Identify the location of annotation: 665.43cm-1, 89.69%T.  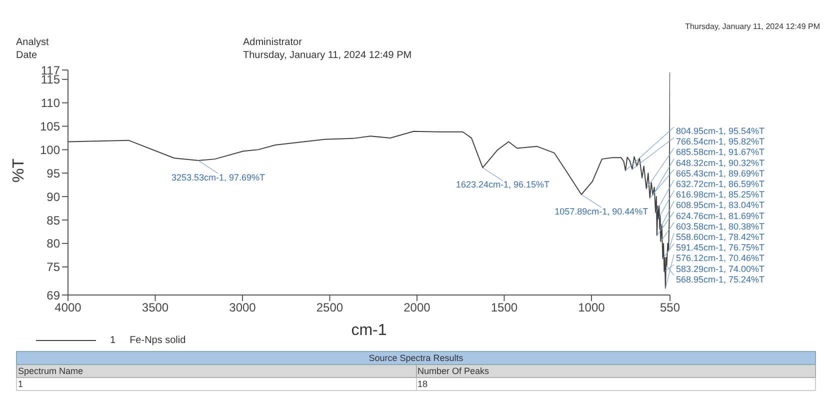
(721, 173).